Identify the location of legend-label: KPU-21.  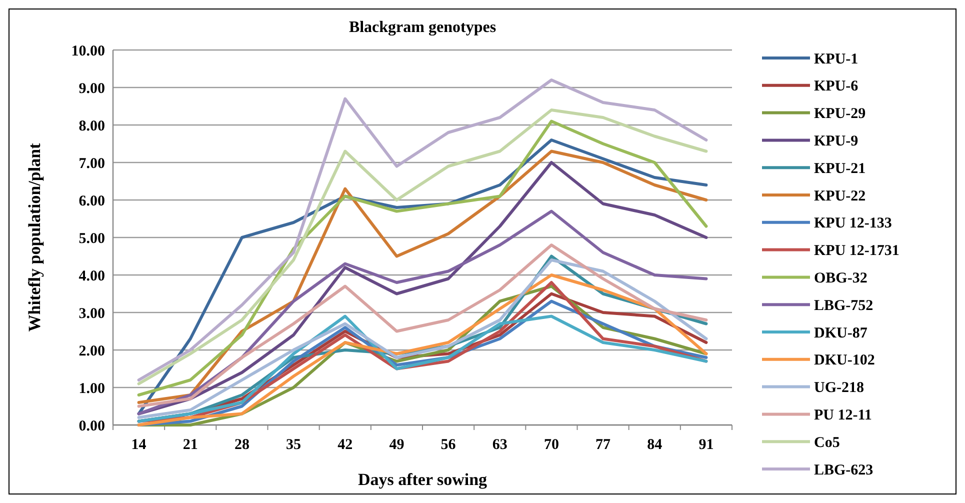
(840, 168).